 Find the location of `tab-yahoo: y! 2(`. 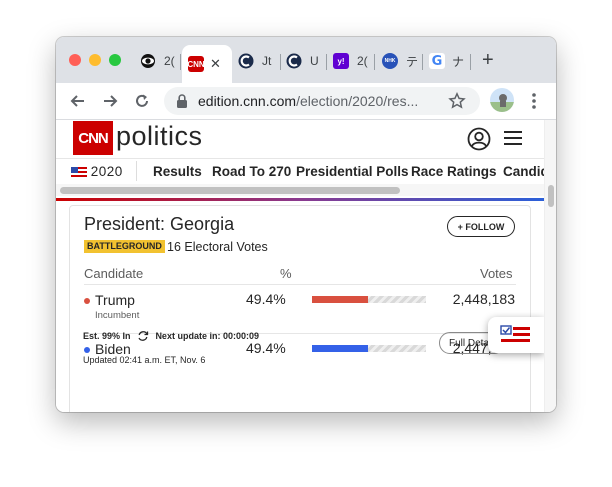

tab-yahoo: y! 2( is located at coordinates (350, 61).